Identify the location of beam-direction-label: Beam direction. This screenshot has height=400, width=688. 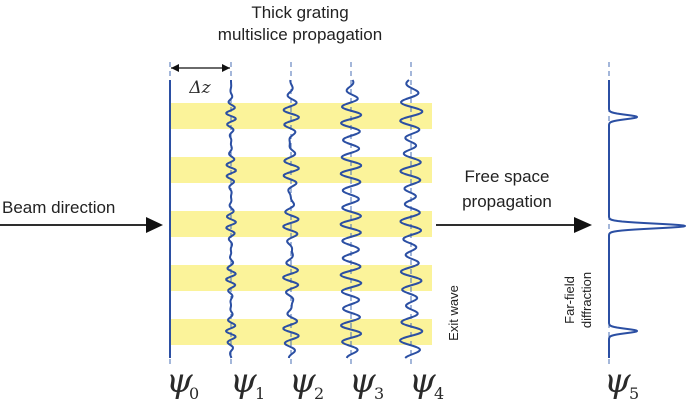
(58, 207).